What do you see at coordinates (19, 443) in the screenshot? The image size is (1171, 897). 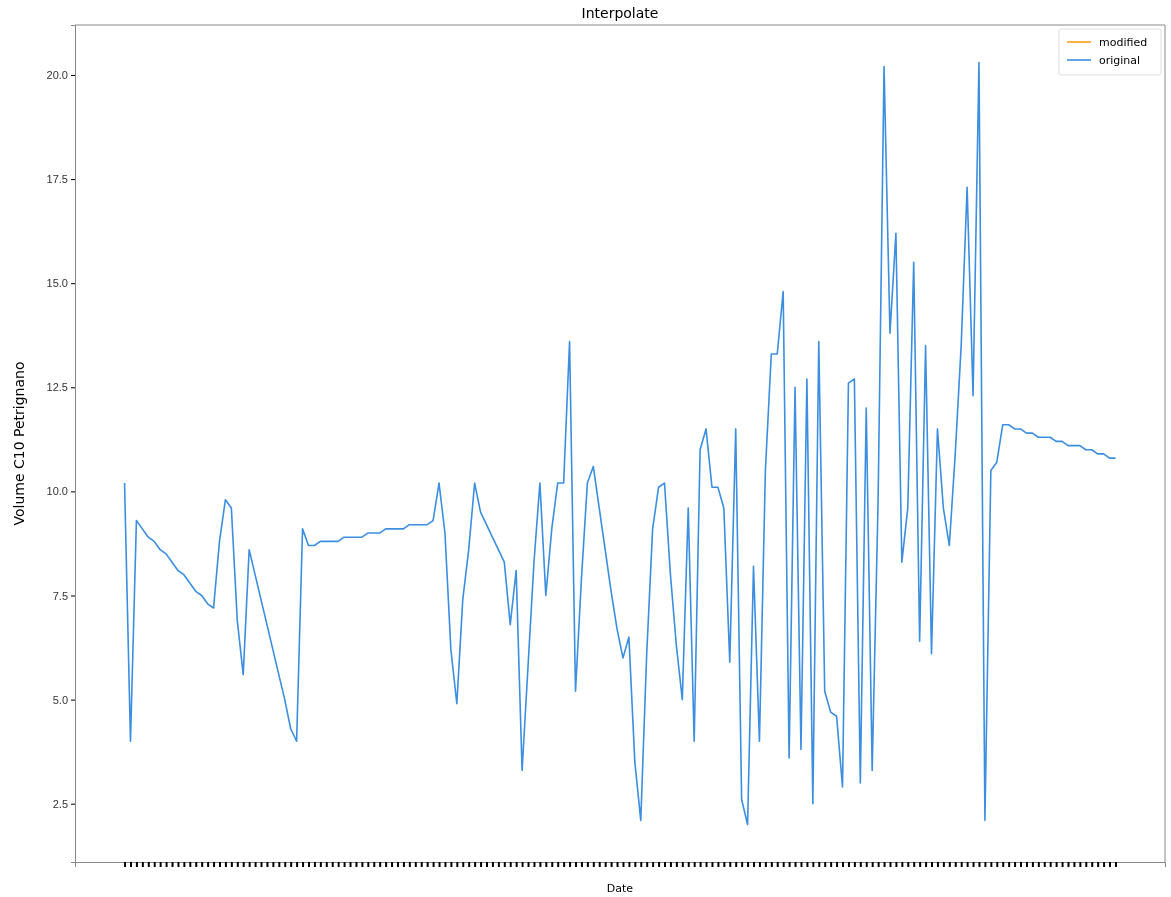 I see `y-axis-title: Volume C10 Petrignano` at bounding box center [19, 443].